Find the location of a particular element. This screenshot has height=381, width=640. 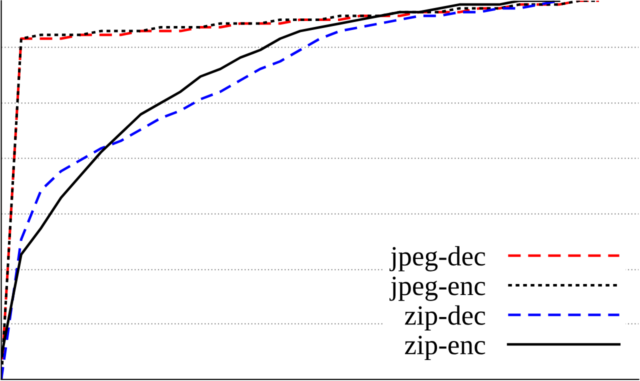

legend-label: zip-enc is located at coordinates (445, 348).